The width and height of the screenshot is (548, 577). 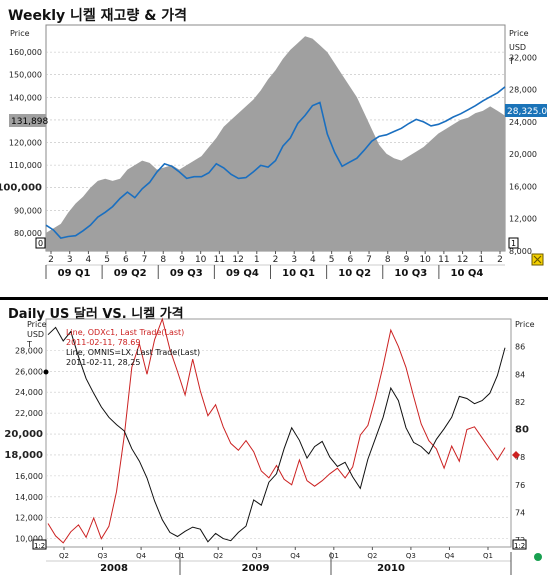 I want to click on top-left-tick-label: 80,000, so click(x=28, y=233).